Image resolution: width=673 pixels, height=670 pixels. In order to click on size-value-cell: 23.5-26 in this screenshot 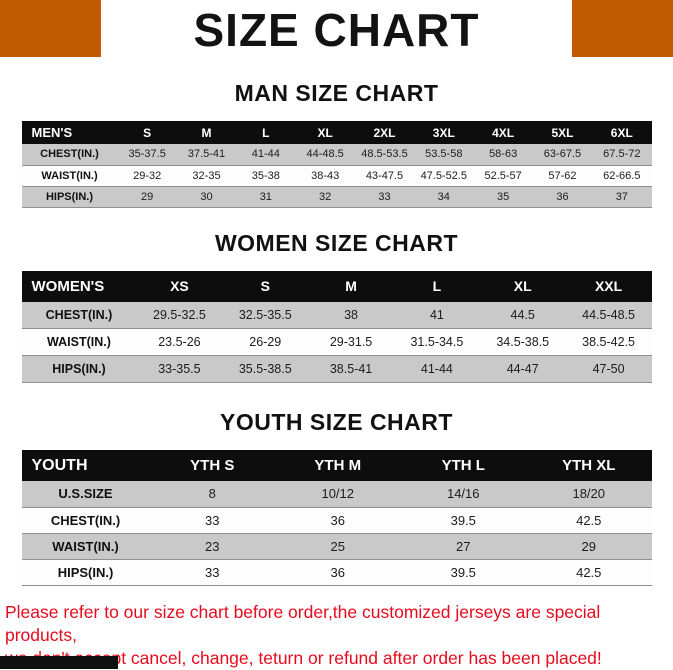, I will do `click(179, 342)`.